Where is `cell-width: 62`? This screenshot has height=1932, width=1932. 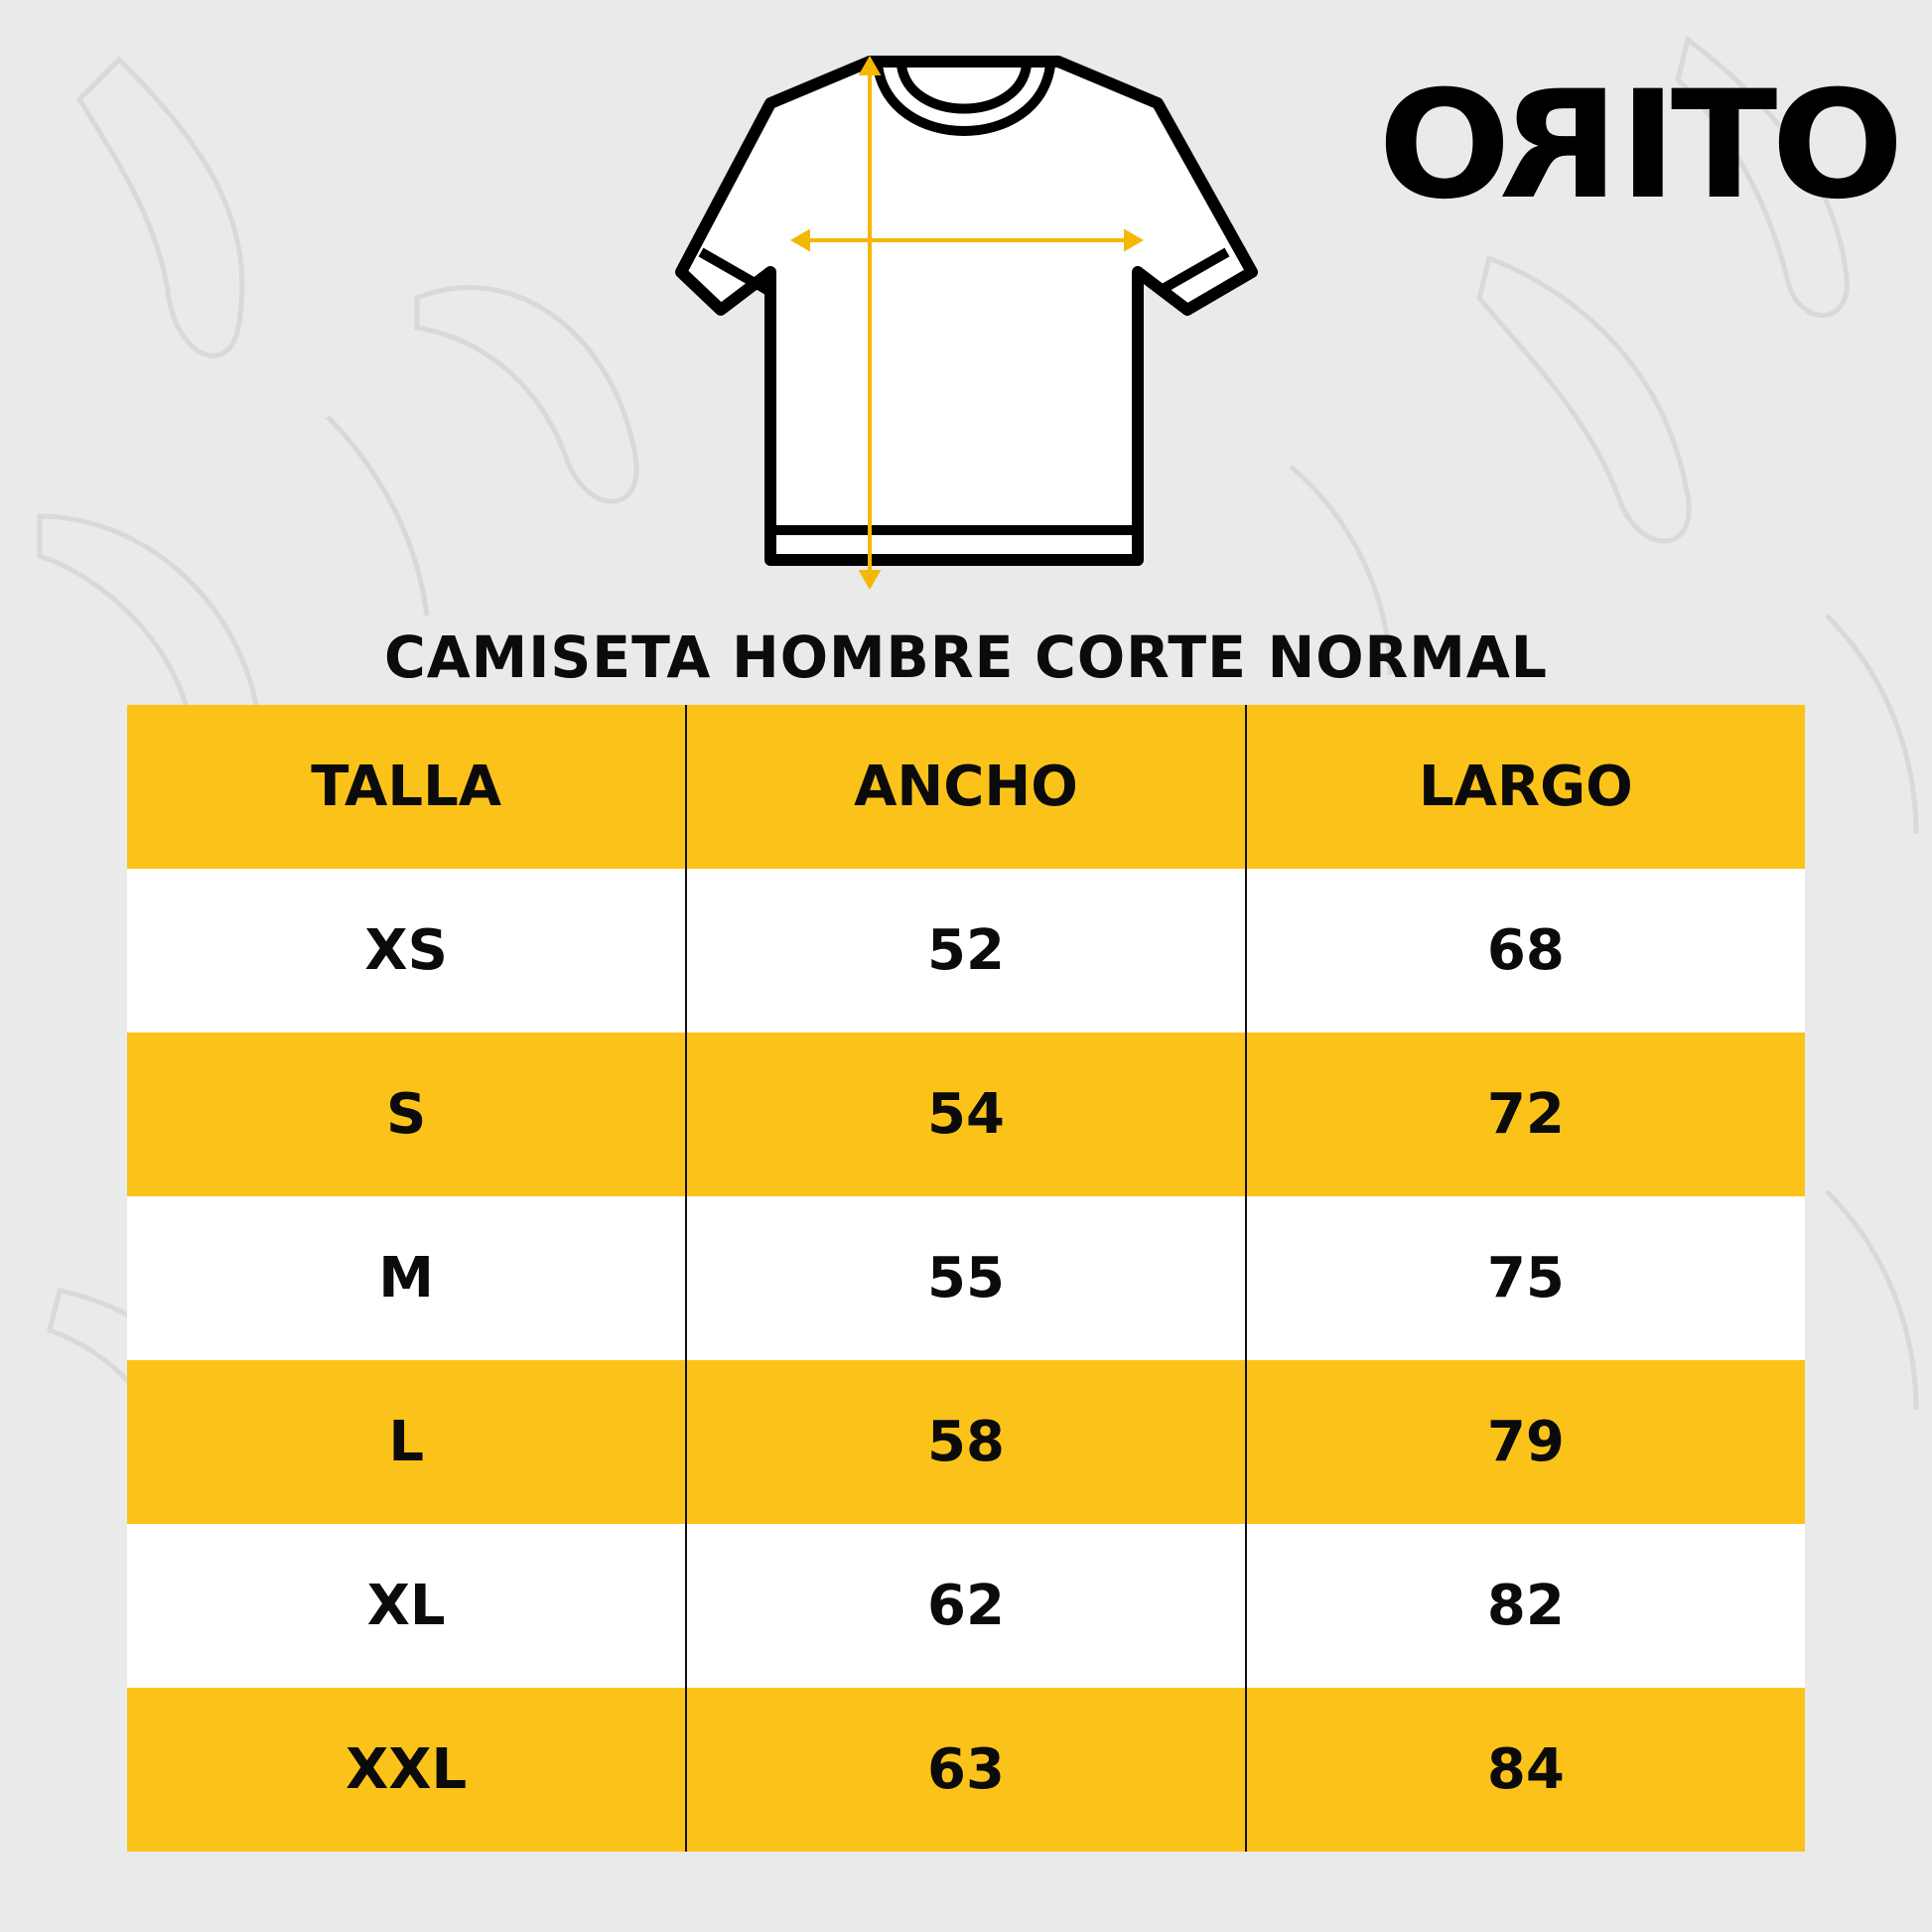
cell-width: 62 is located at coordinates (966, 1606).